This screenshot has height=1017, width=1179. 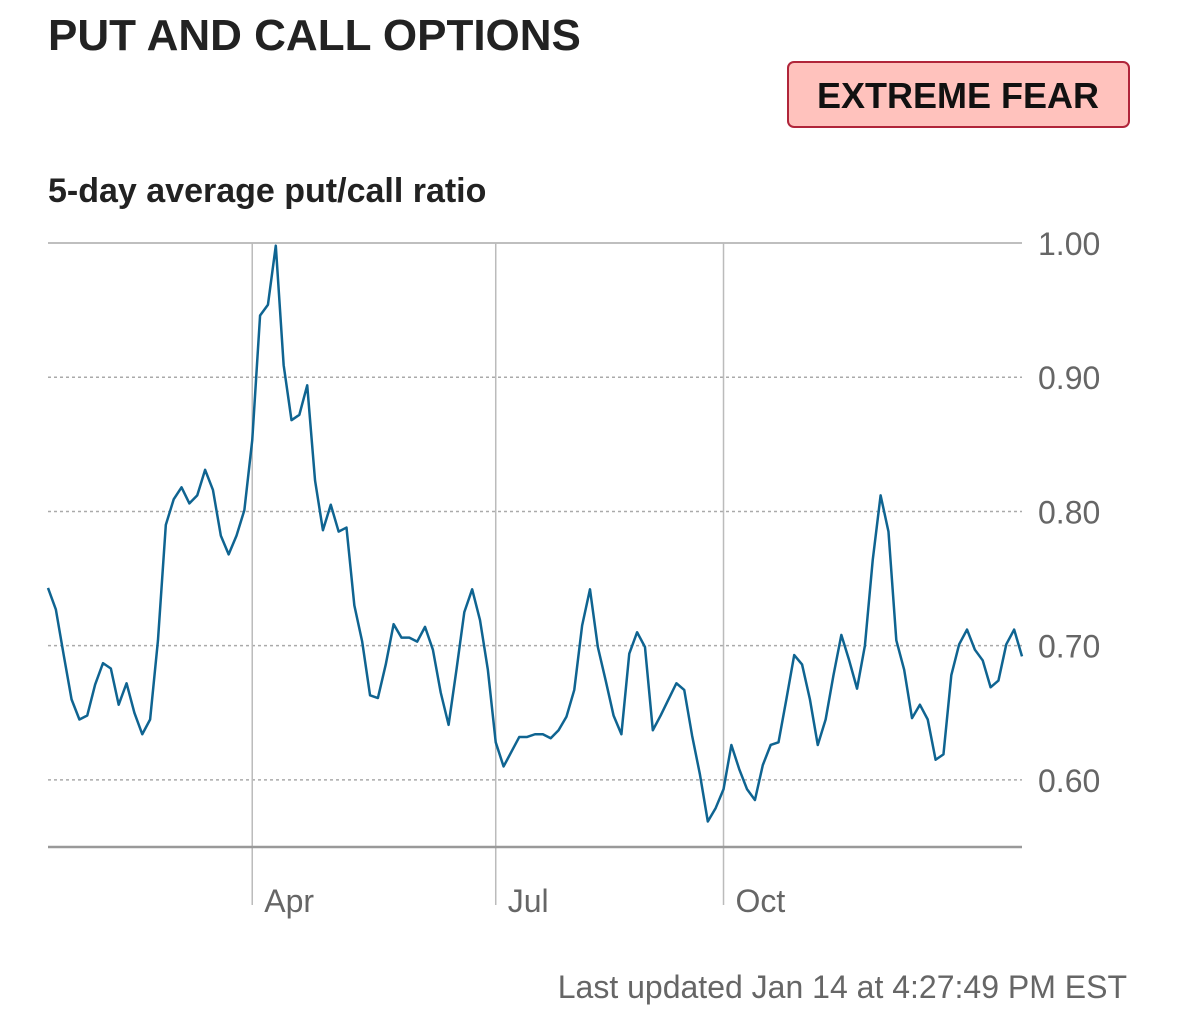 What do you see at coordinates (528, 901) in the screenshot?
I see `x-tick-label: Jul` at bounding box center [528, 901].